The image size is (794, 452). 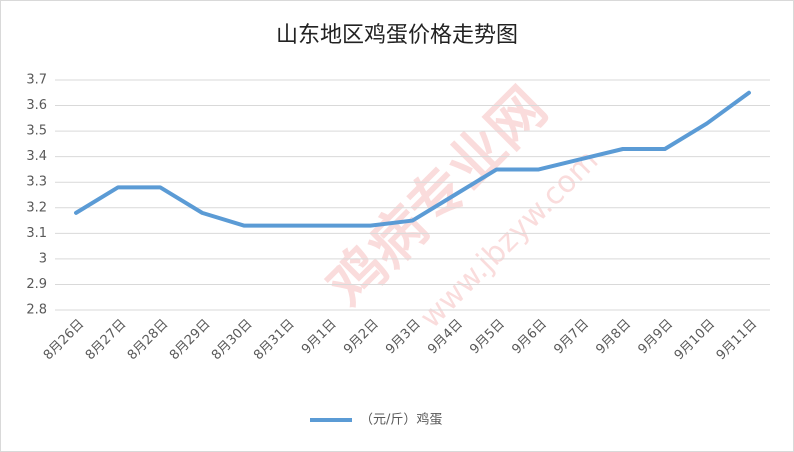 What do you see at coordinates (401, 420) in the screenshot?
I see `legend-label: （元/斤）鸡蛋` at bounding box center [401, 420].